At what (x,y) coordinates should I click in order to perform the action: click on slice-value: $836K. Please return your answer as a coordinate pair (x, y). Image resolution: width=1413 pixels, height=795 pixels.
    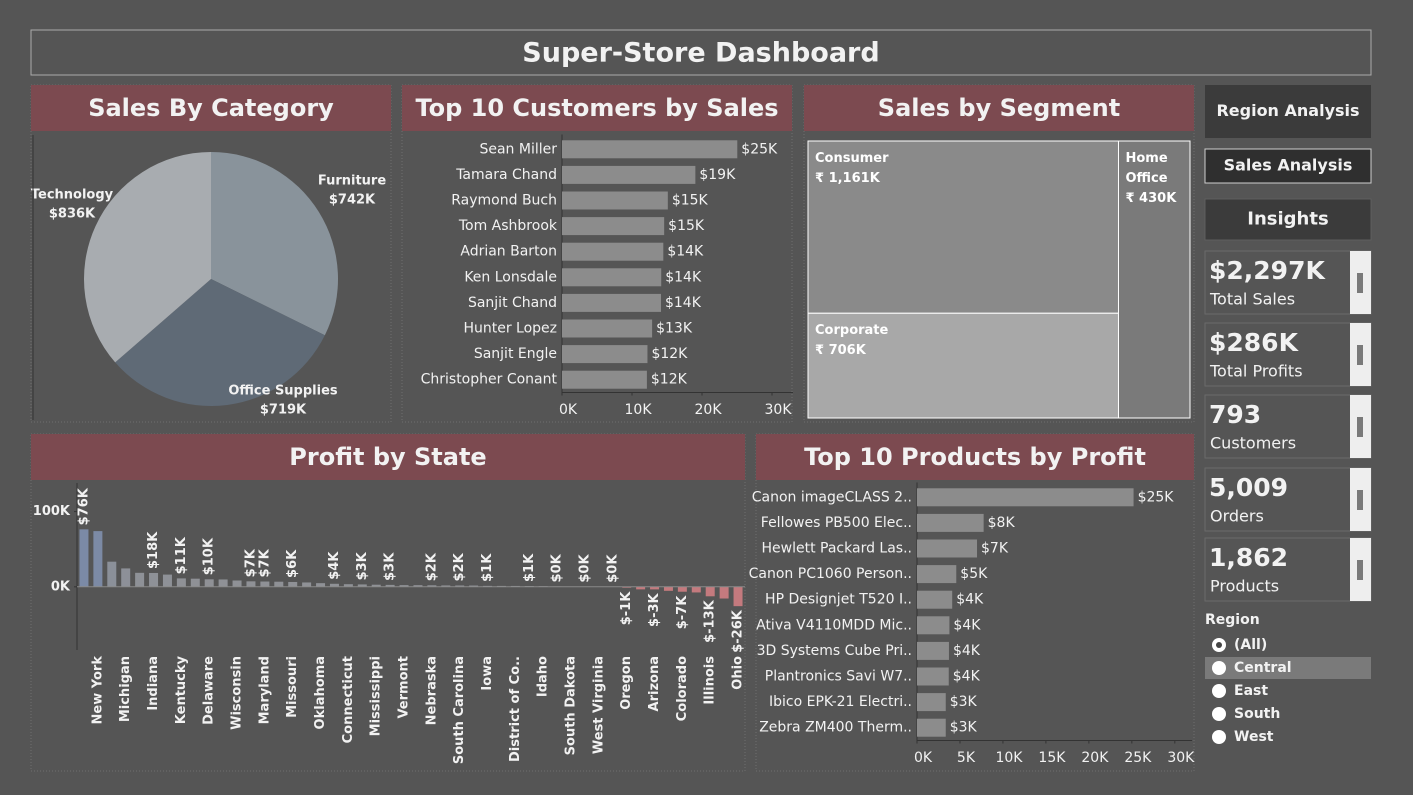
    Looking at the image, I should click on (72, 214).